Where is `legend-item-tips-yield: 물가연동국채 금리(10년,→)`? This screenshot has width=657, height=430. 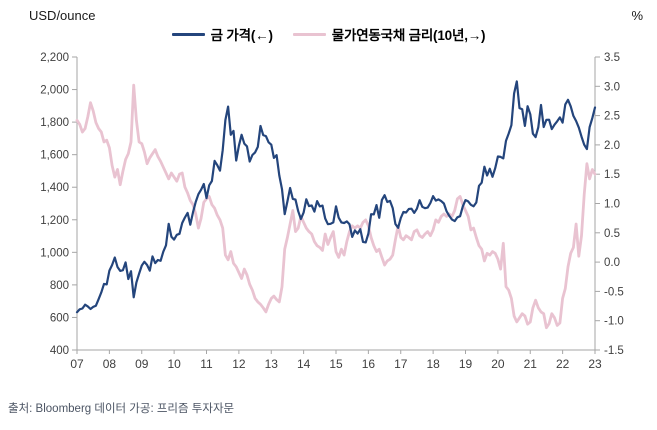
legend-item-tips-yield: 물가연동국채 금리(10년,→) is located at coordinates (389, 34).